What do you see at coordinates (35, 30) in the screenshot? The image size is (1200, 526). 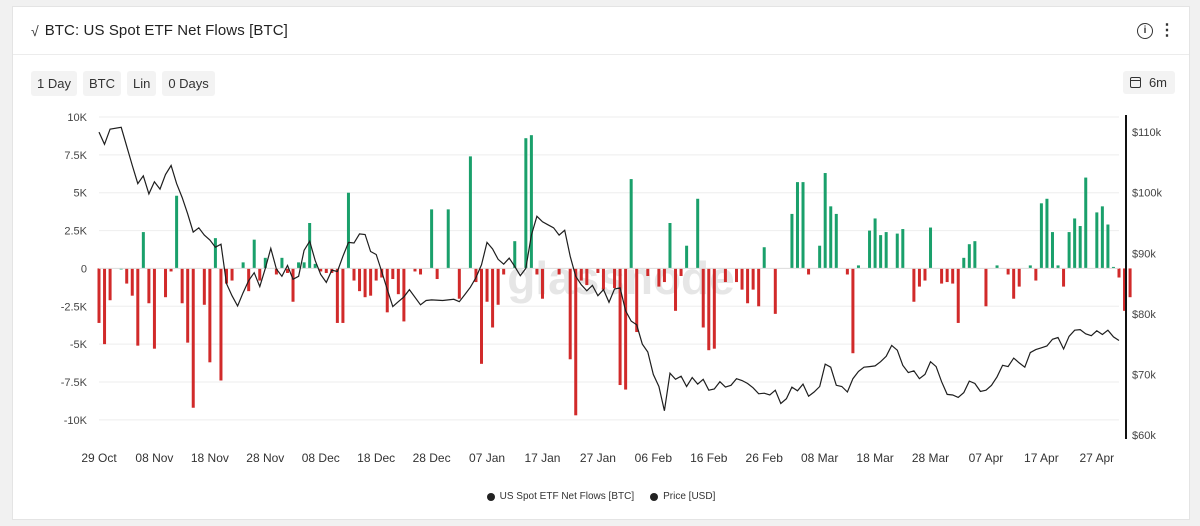 I see `chart-line-icon: √` at bounding box center [35, 30].